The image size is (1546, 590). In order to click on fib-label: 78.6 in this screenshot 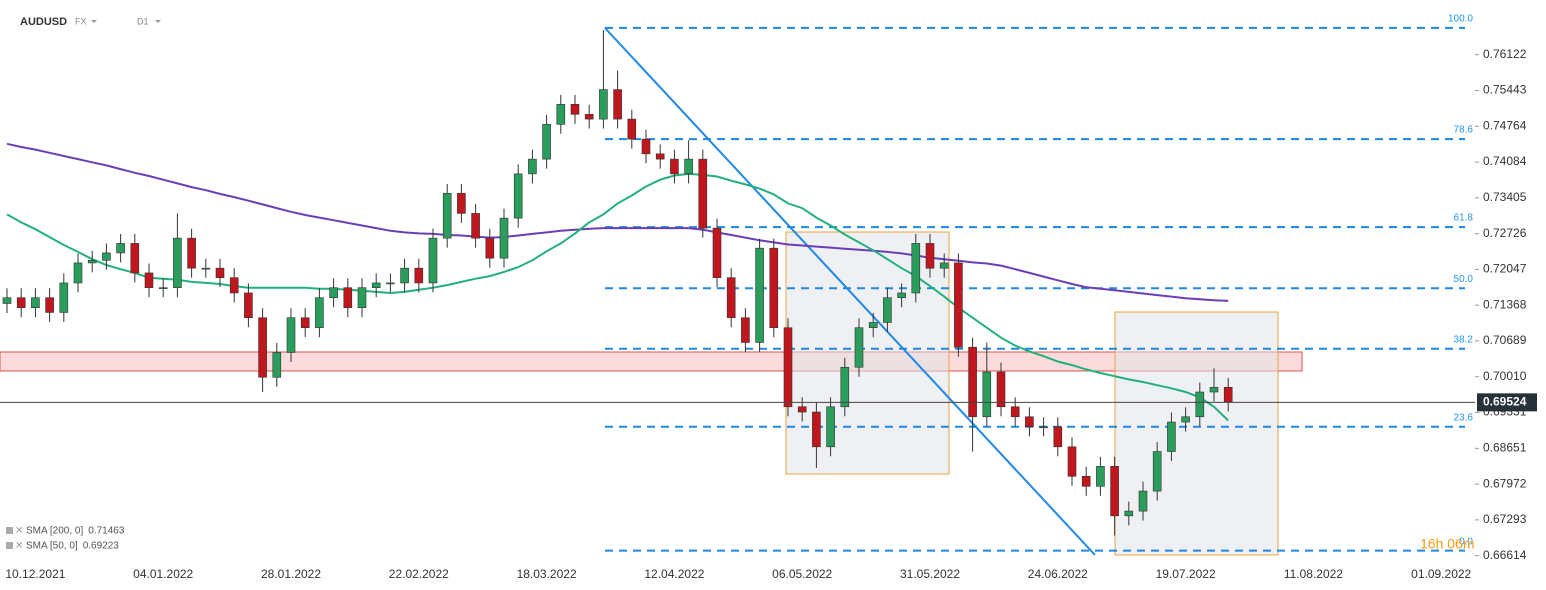, I will do `click(1464, 130)`.